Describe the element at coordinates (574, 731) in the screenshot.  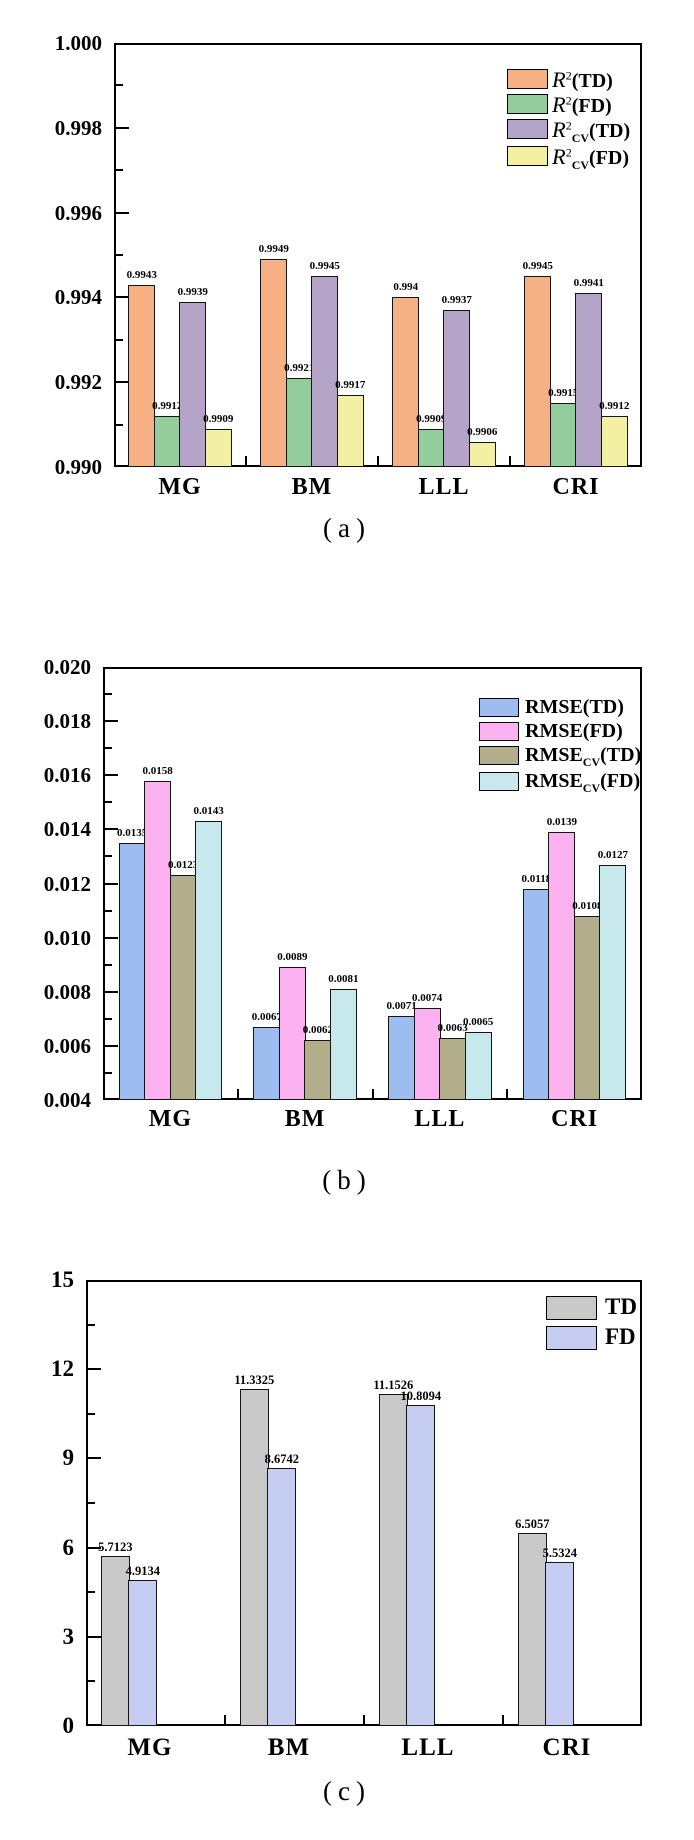
I see `legend-label: RMSE(FD)` at that location.